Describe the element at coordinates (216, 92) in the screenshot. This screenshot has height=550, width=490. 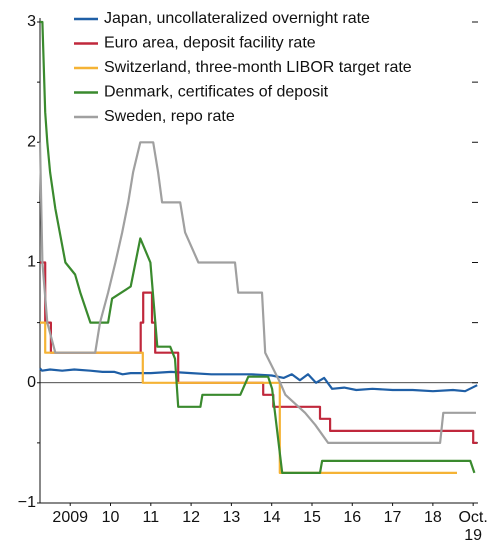
I see `legend-label: Denmark, certificates of deposit` at that location.